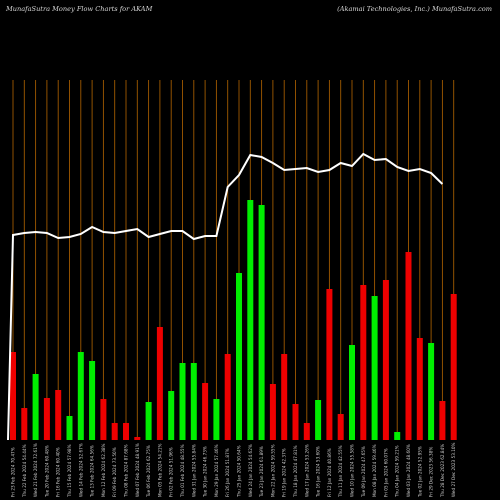 This screenshot has width=500, height=500. What do you see at coordinates (318, 472) in the screenshot?
I see `x-tick-label: Tue 16 Jan 2024 53.60%` at bounding box center [318, 472].